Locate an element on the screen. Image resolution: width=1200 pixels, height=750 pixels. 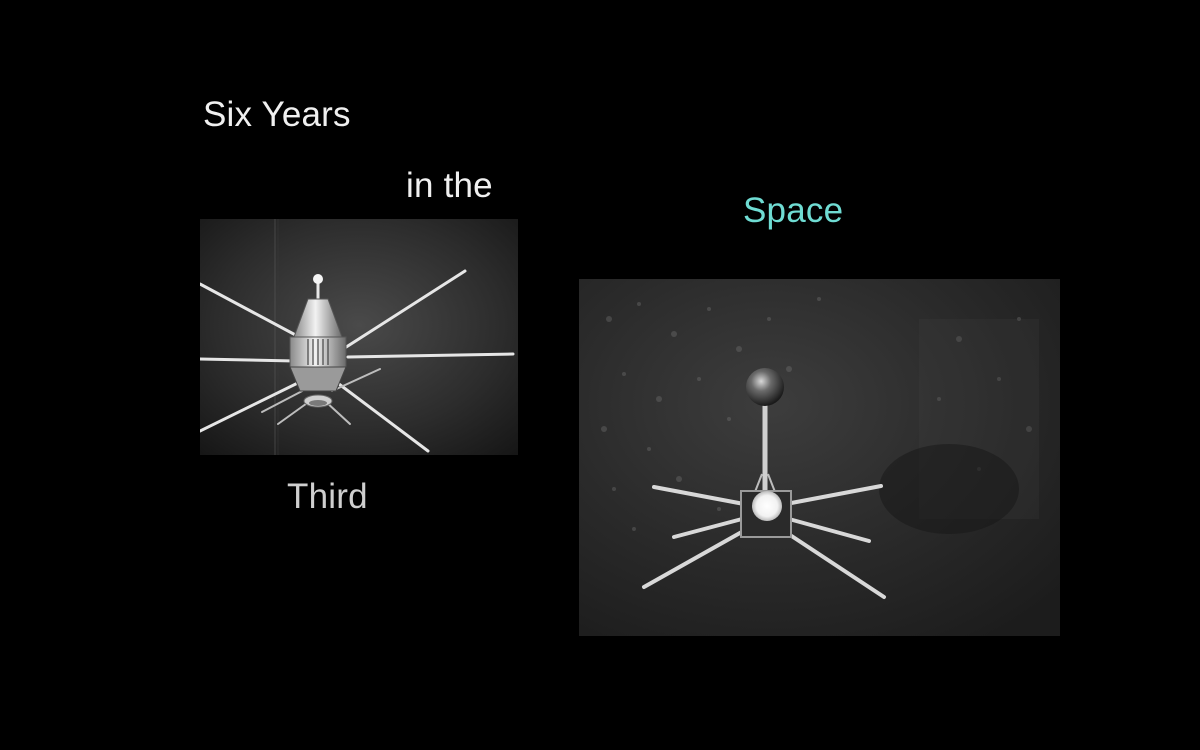
caption-space: Space is located at coordinates (793, 210).